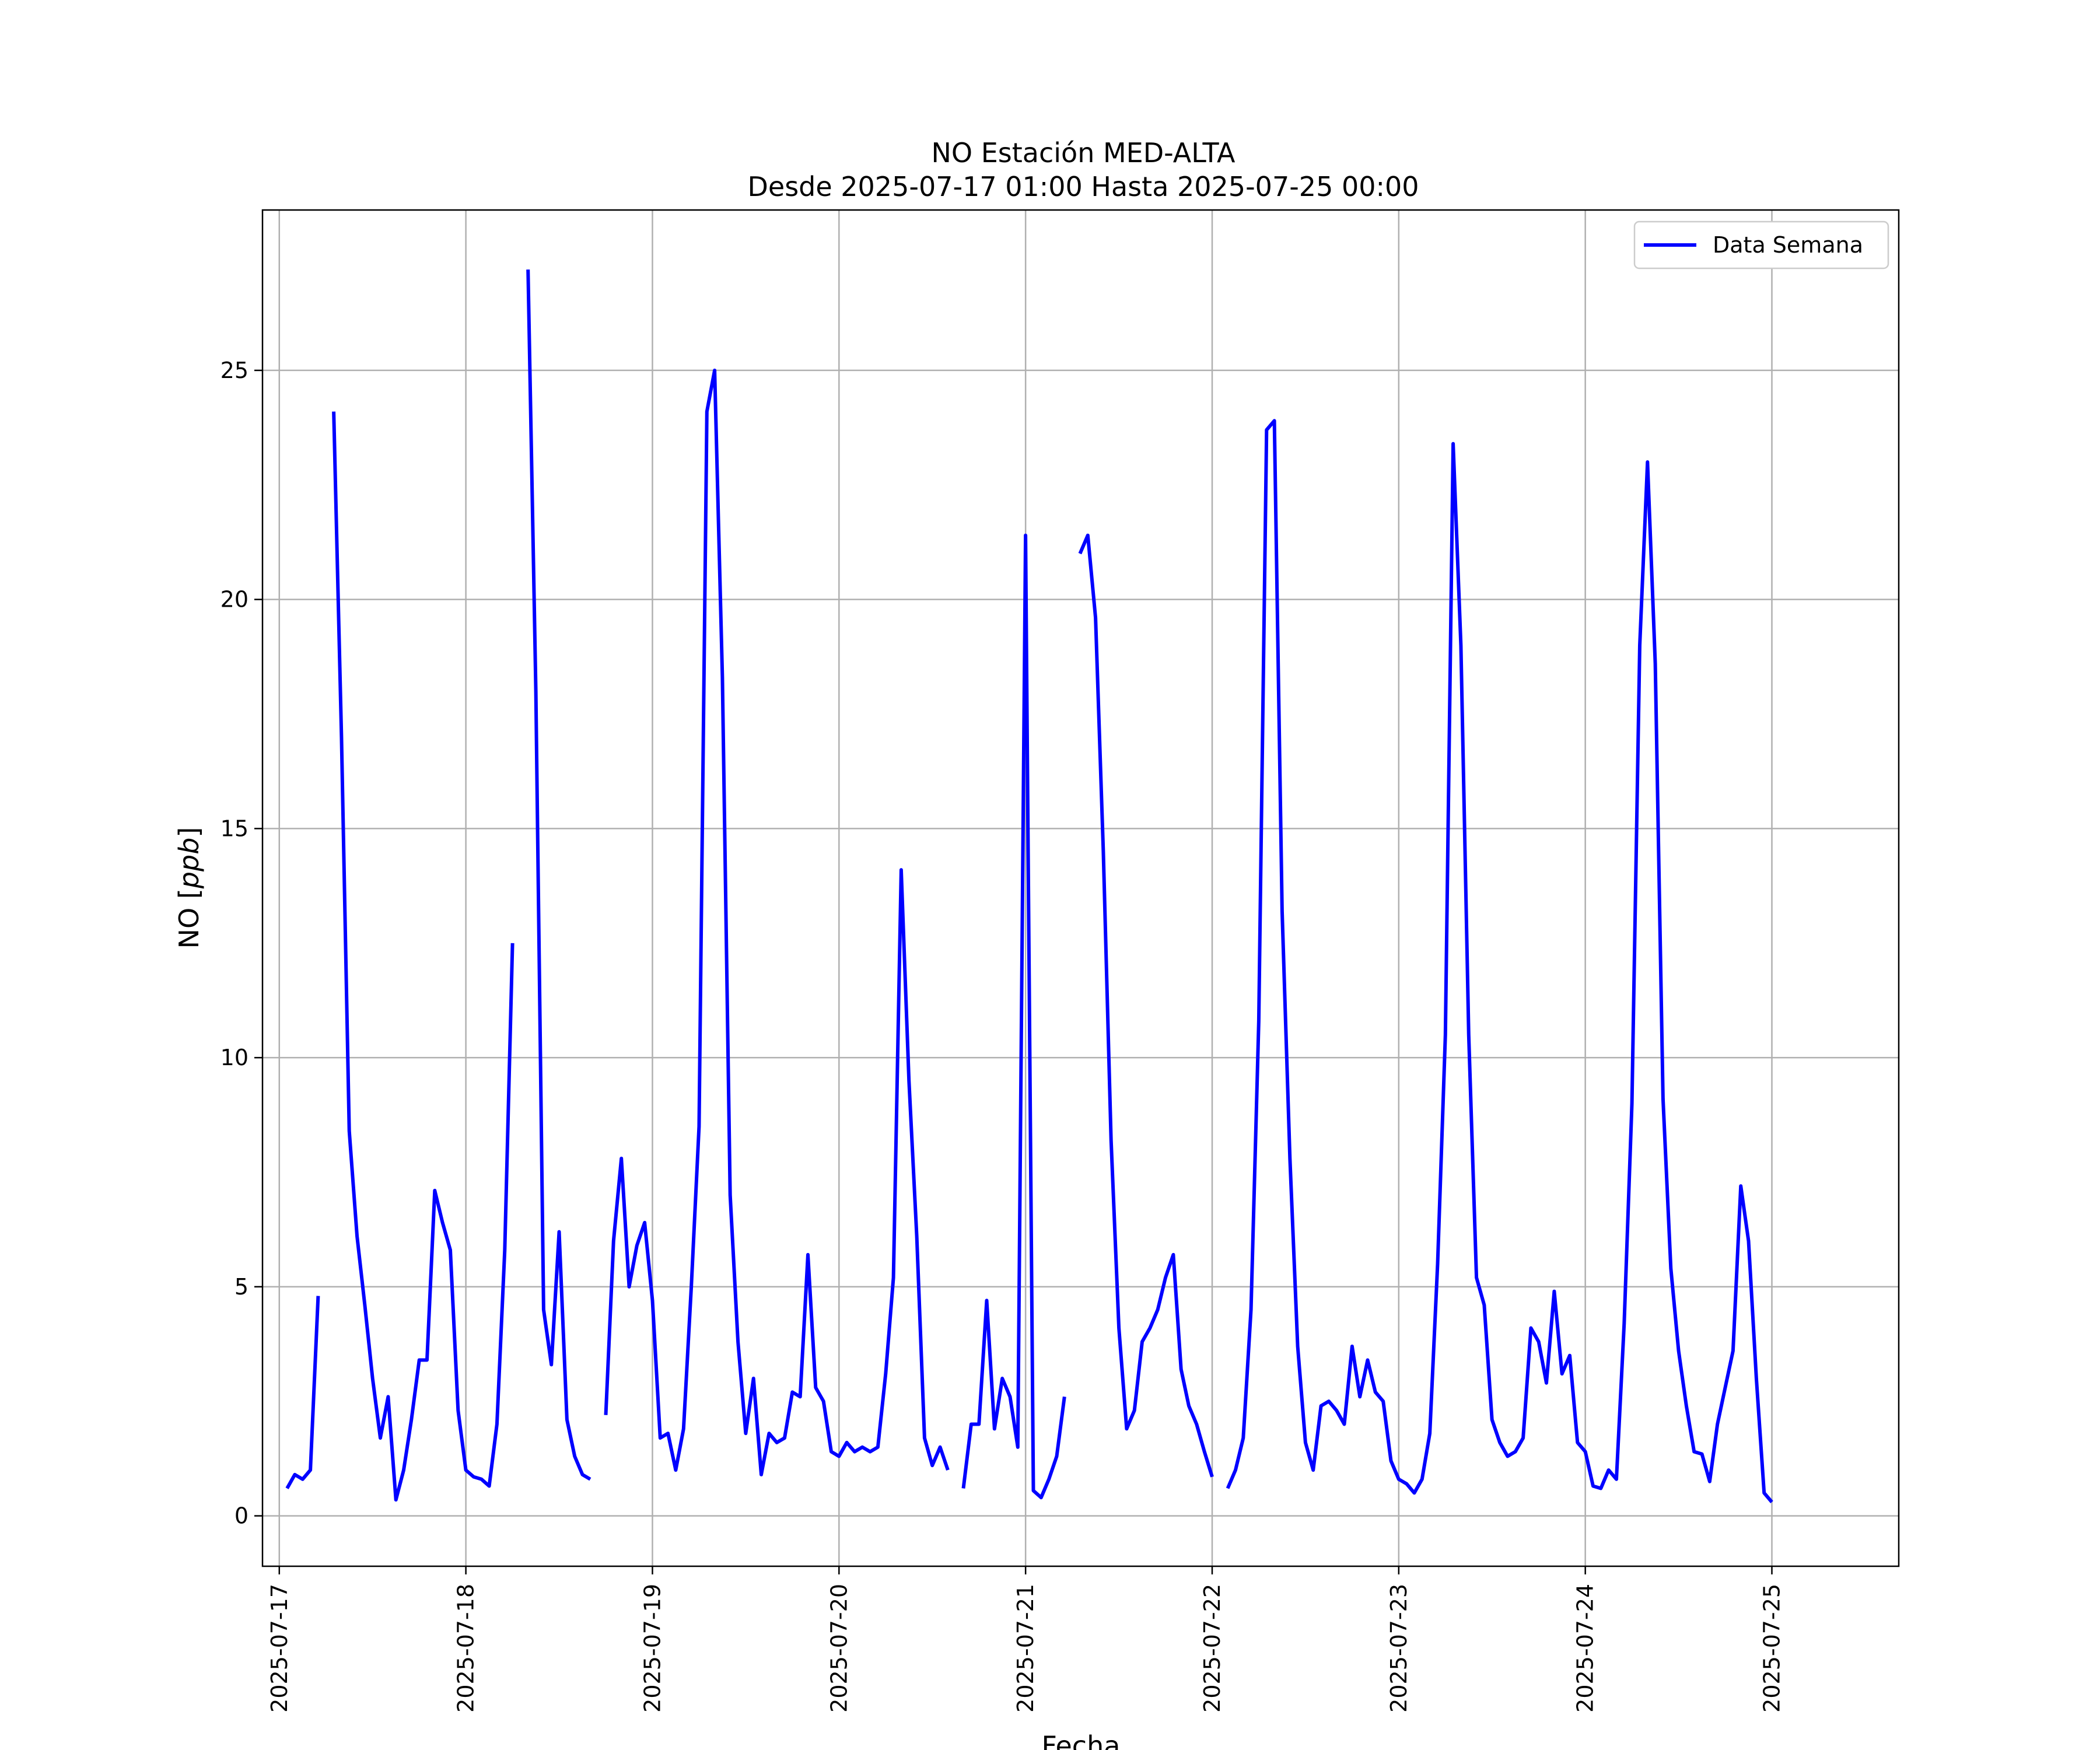 The width and height of the screenshot is (2100, 1750). Describe the element at coordinates (242, 1516) in the screenshot. I see `y-tick-label: 0` at that location.